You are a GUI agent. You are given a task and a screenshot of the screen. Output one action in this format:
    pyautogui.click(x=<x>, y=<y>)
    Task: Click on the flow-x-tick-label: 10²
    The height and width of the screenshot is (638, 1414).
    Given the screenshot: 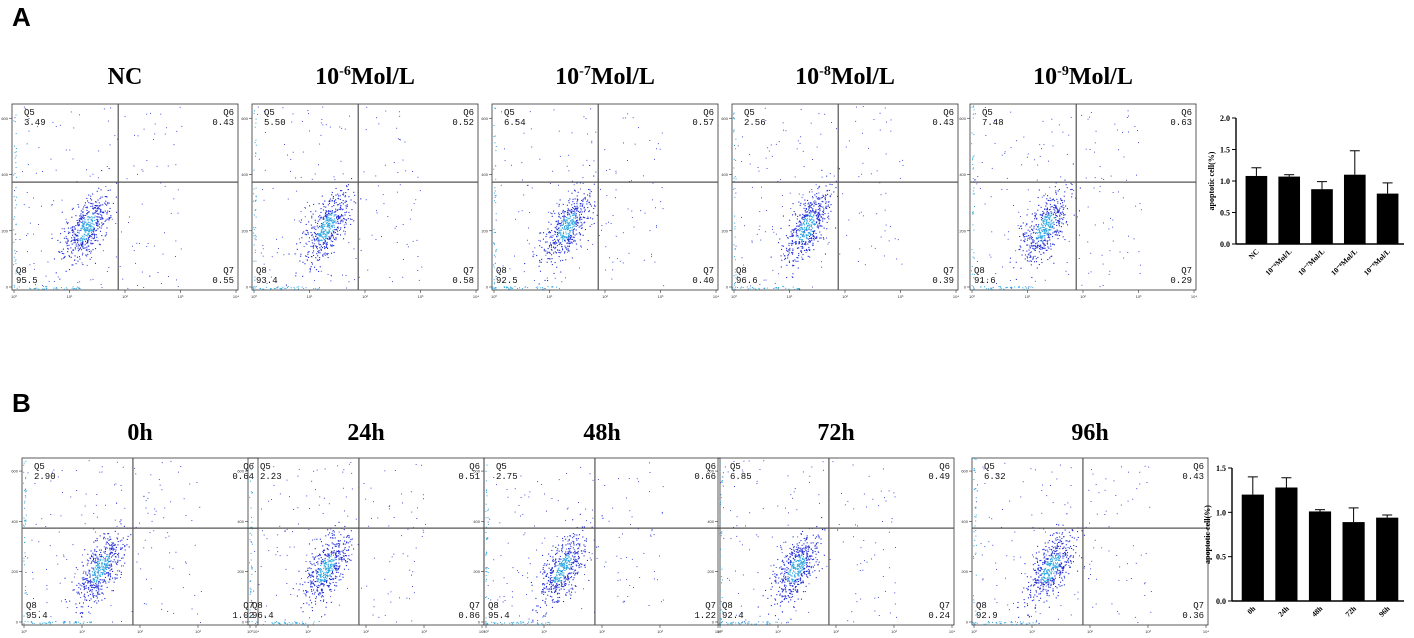 What is the action you would take?
    pyautogui.click(x=845, y=296)
    